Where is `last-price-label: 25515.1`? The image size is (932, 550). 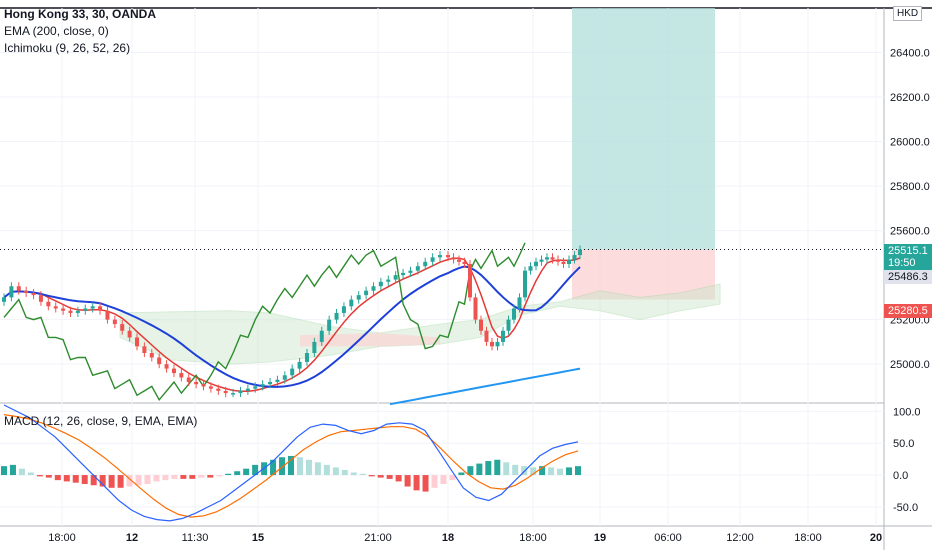 last-price-label: 25515.1 is located at coordinates (908, 251).